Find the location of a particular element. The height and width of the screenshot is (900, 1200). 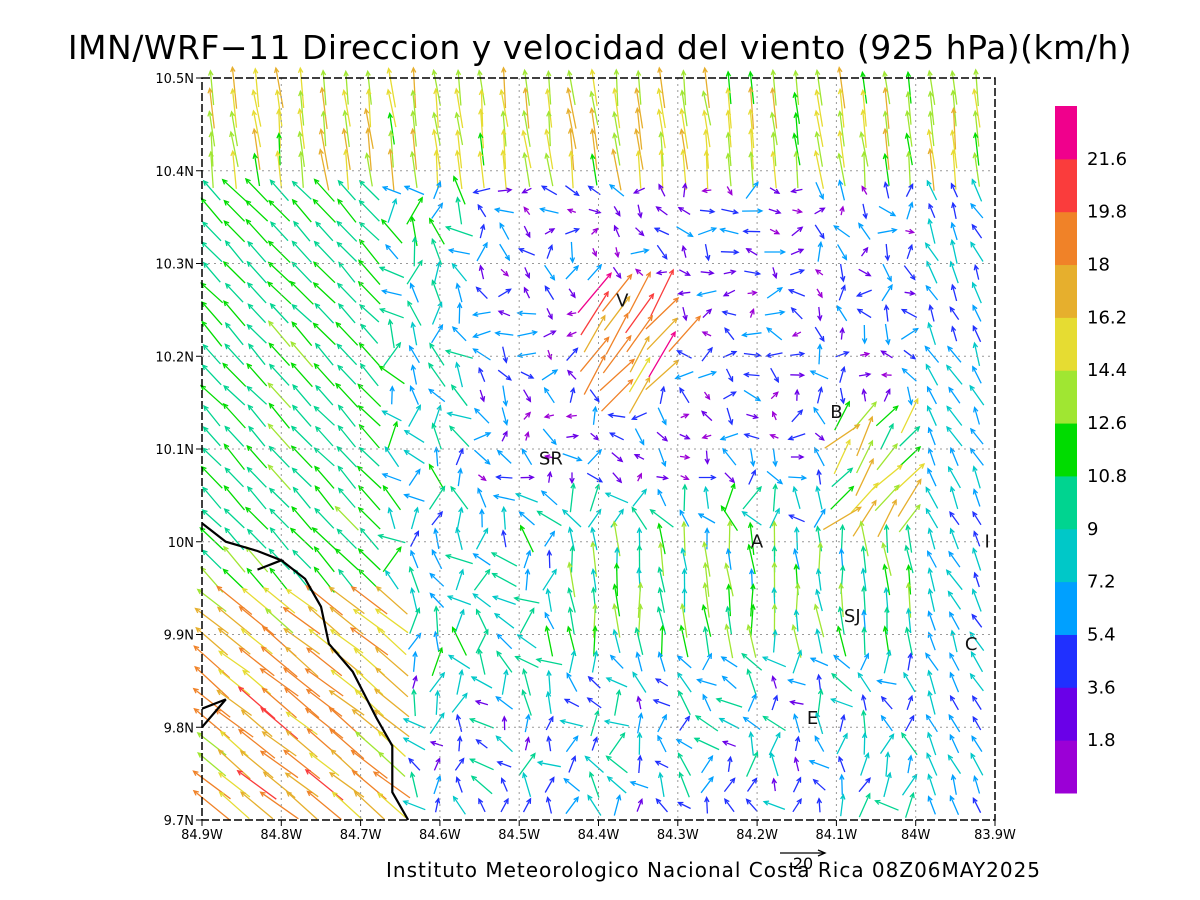

colorbar-segment is located at coordinates (1066, 133).